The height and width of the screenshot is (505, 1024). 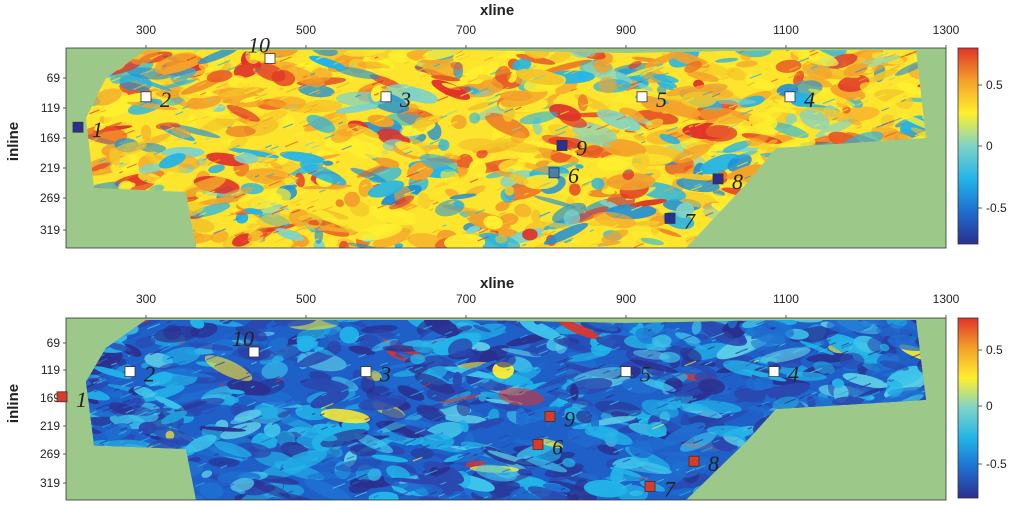 I want to click on bottom-xaxis-label: xline, so click(x=497, y=283).